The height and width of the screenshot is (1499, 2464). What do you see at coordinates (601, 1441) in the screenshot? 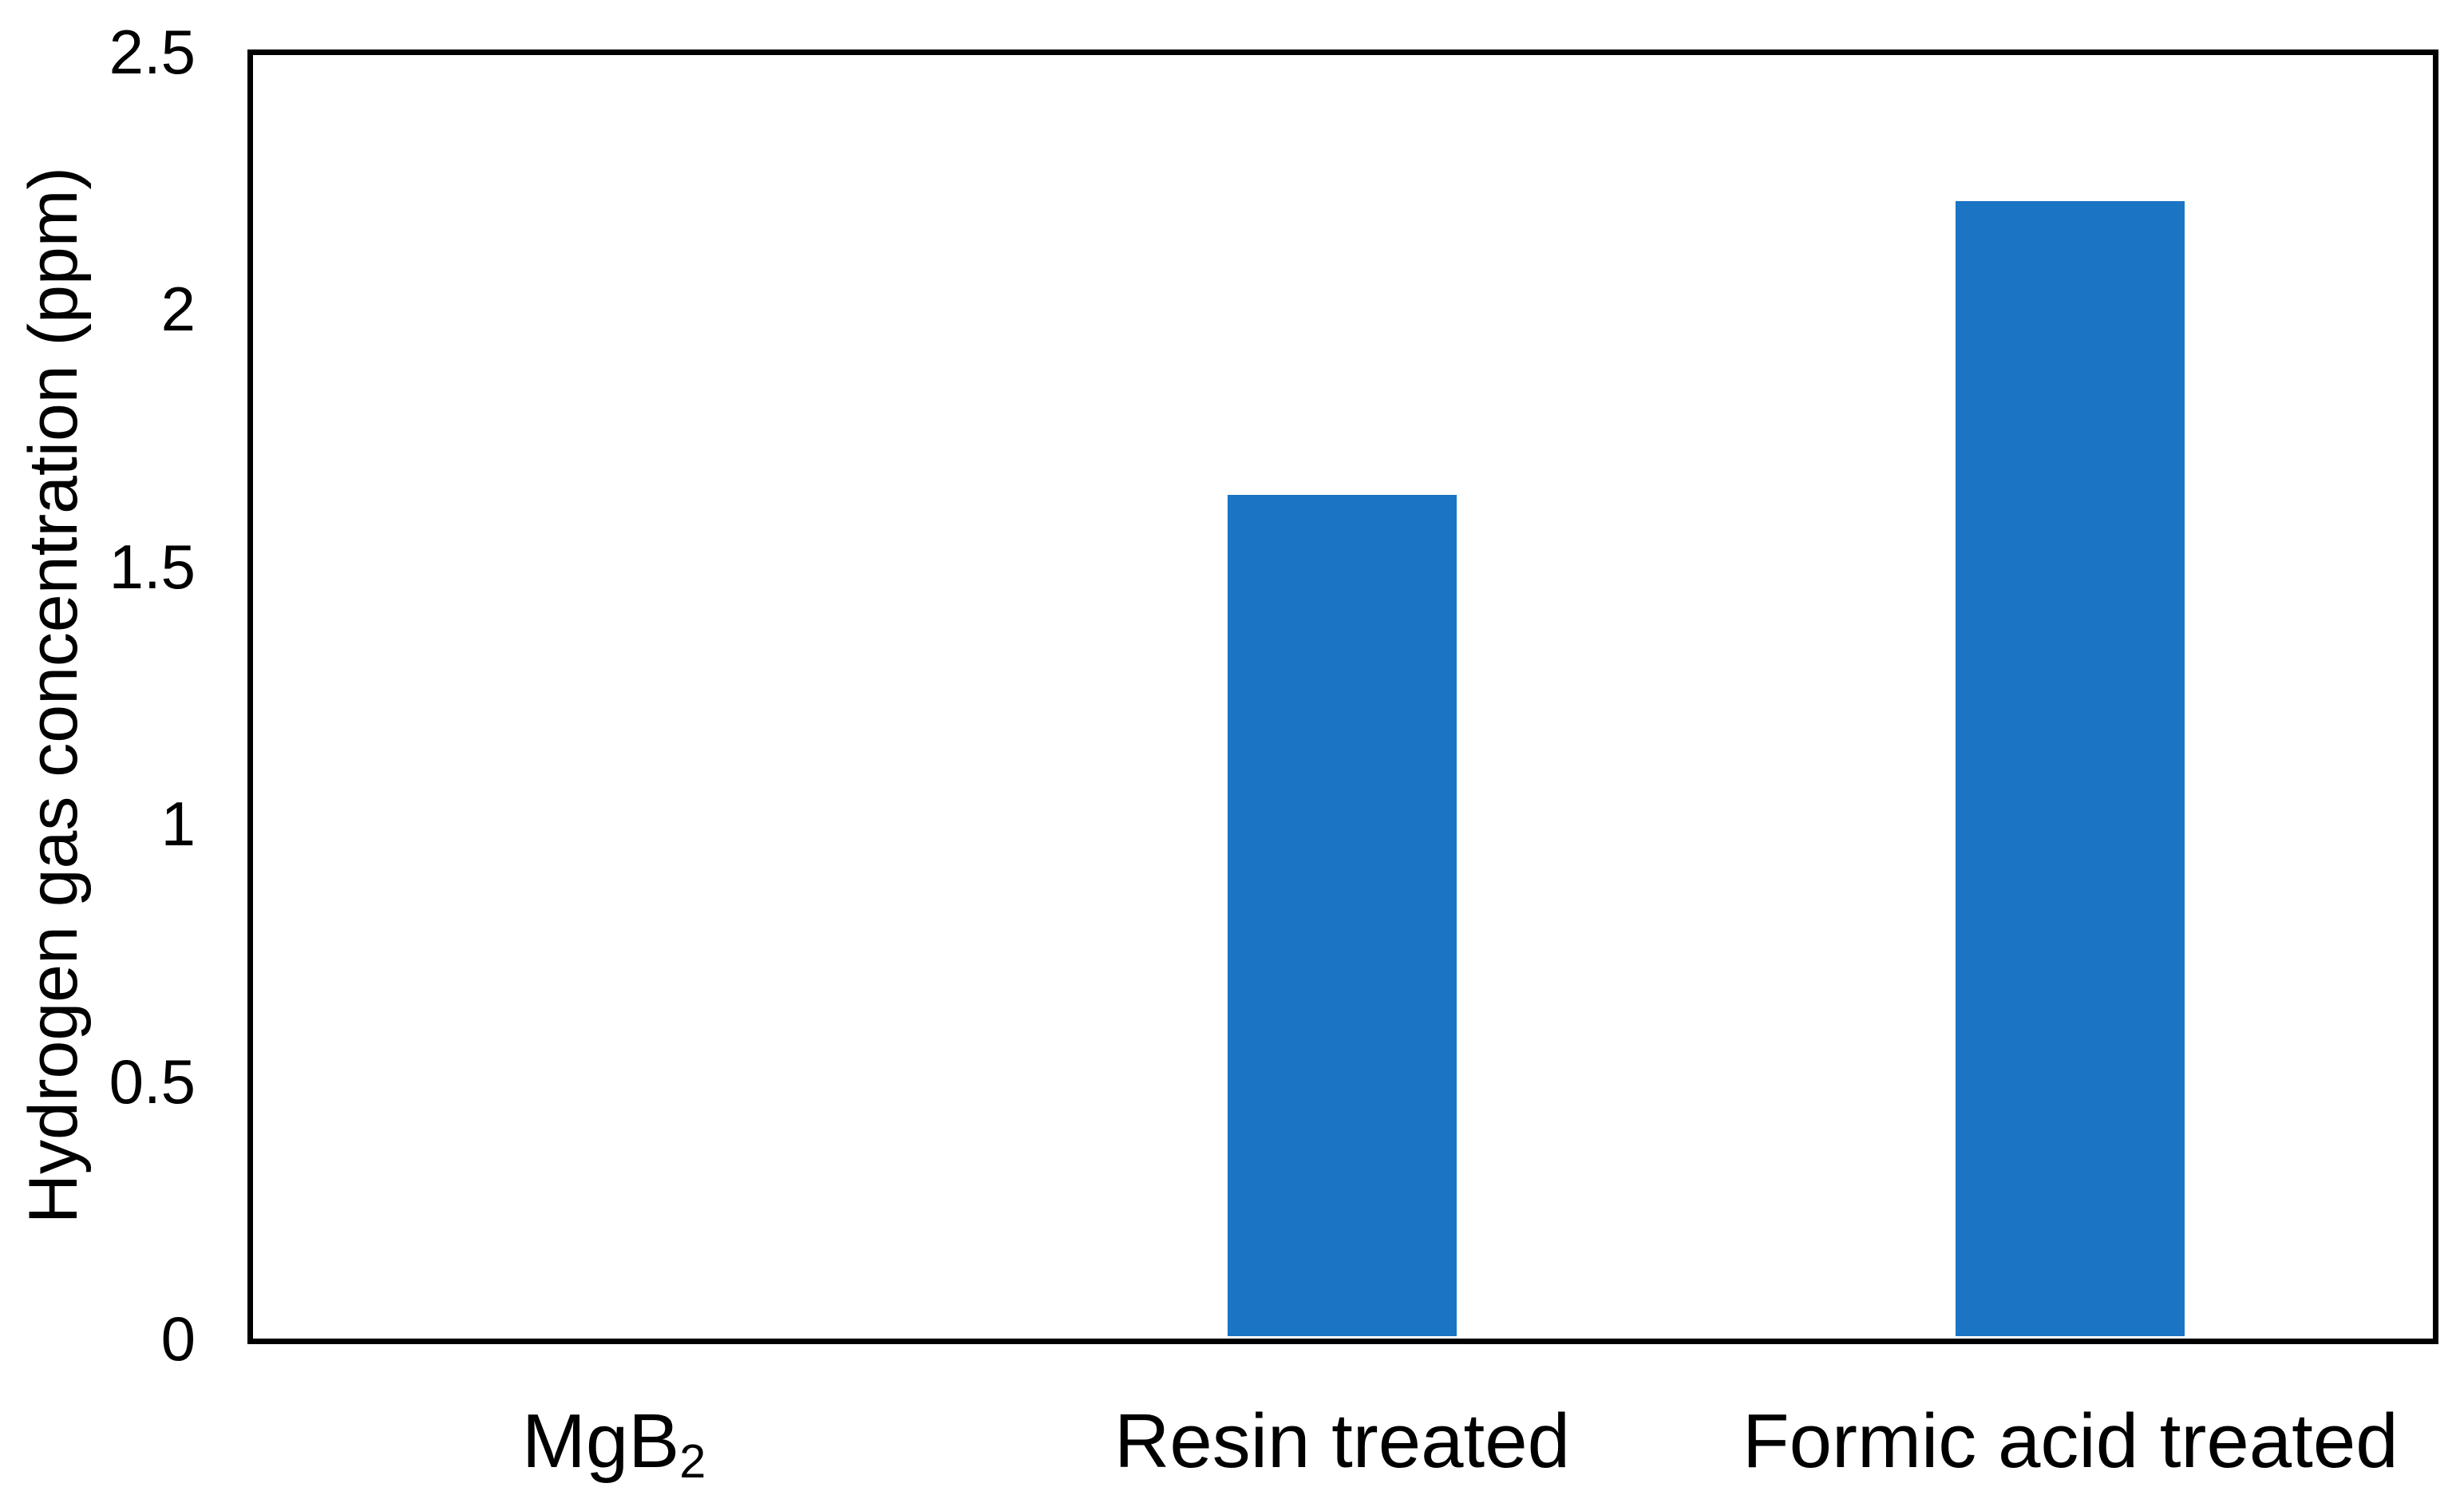
I see `x-category-label-text: MgB` at bounding box center [601, 1441].